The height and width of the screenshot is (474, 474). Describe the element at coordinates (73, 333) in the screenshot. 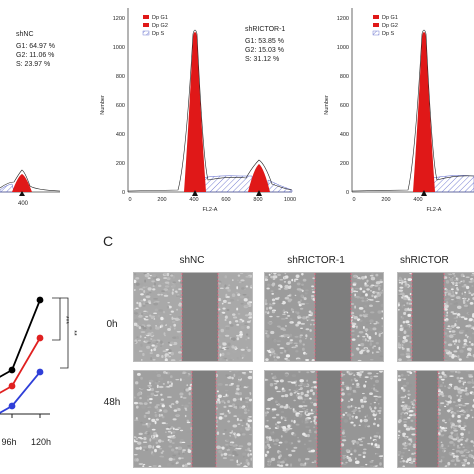

I see `significance-2: **` at that location.